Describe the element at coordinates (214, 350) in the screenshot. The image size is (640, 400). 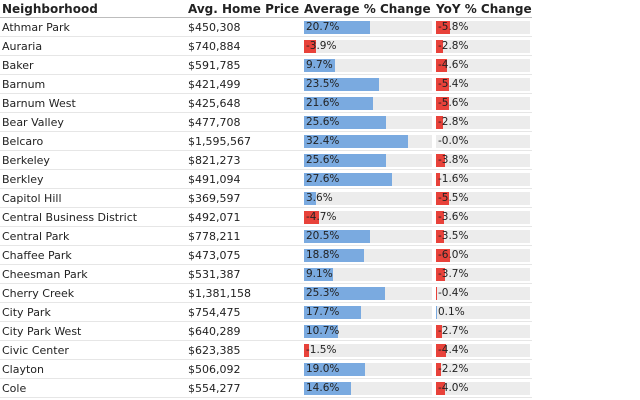
I see `price-cell: $623,385` at that location.